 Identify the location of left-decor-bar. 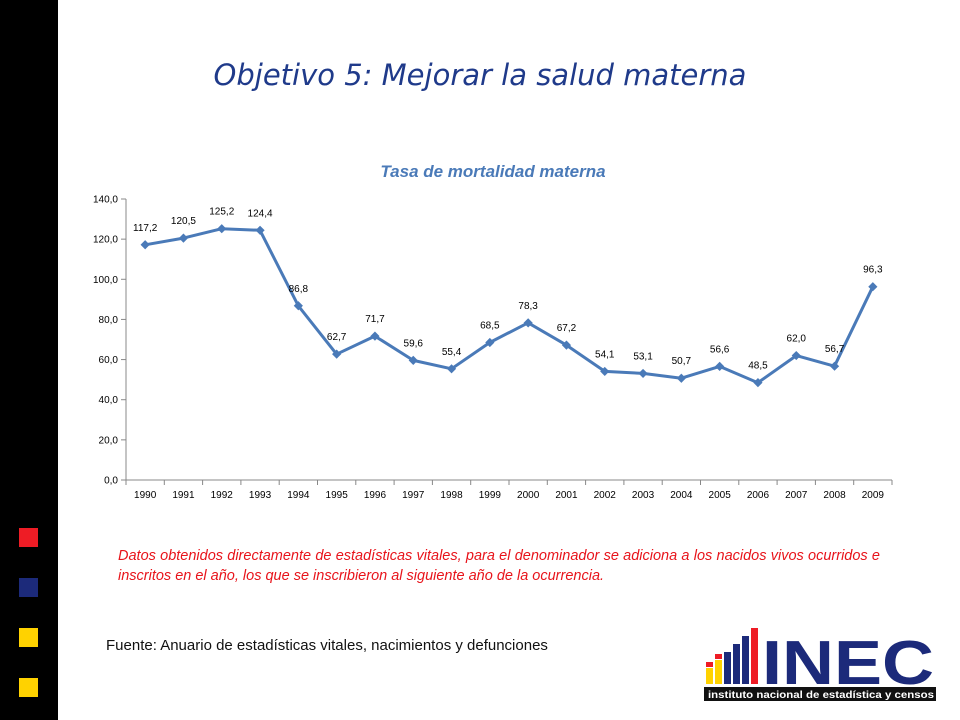
(29, 360).